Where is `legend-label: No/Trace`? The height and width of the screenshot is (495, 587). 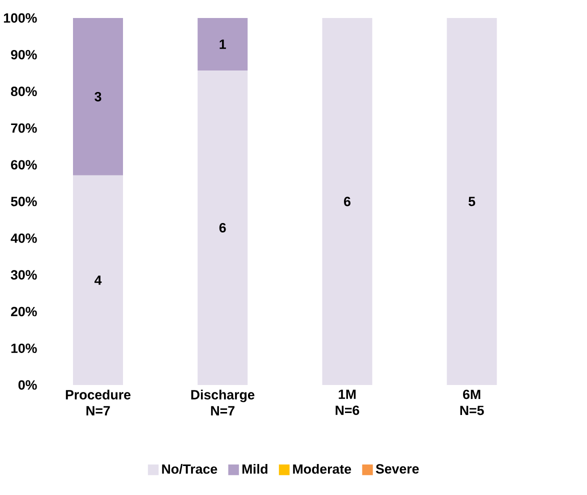 legend-label: No/Trace is located at coordinates (190, 469).